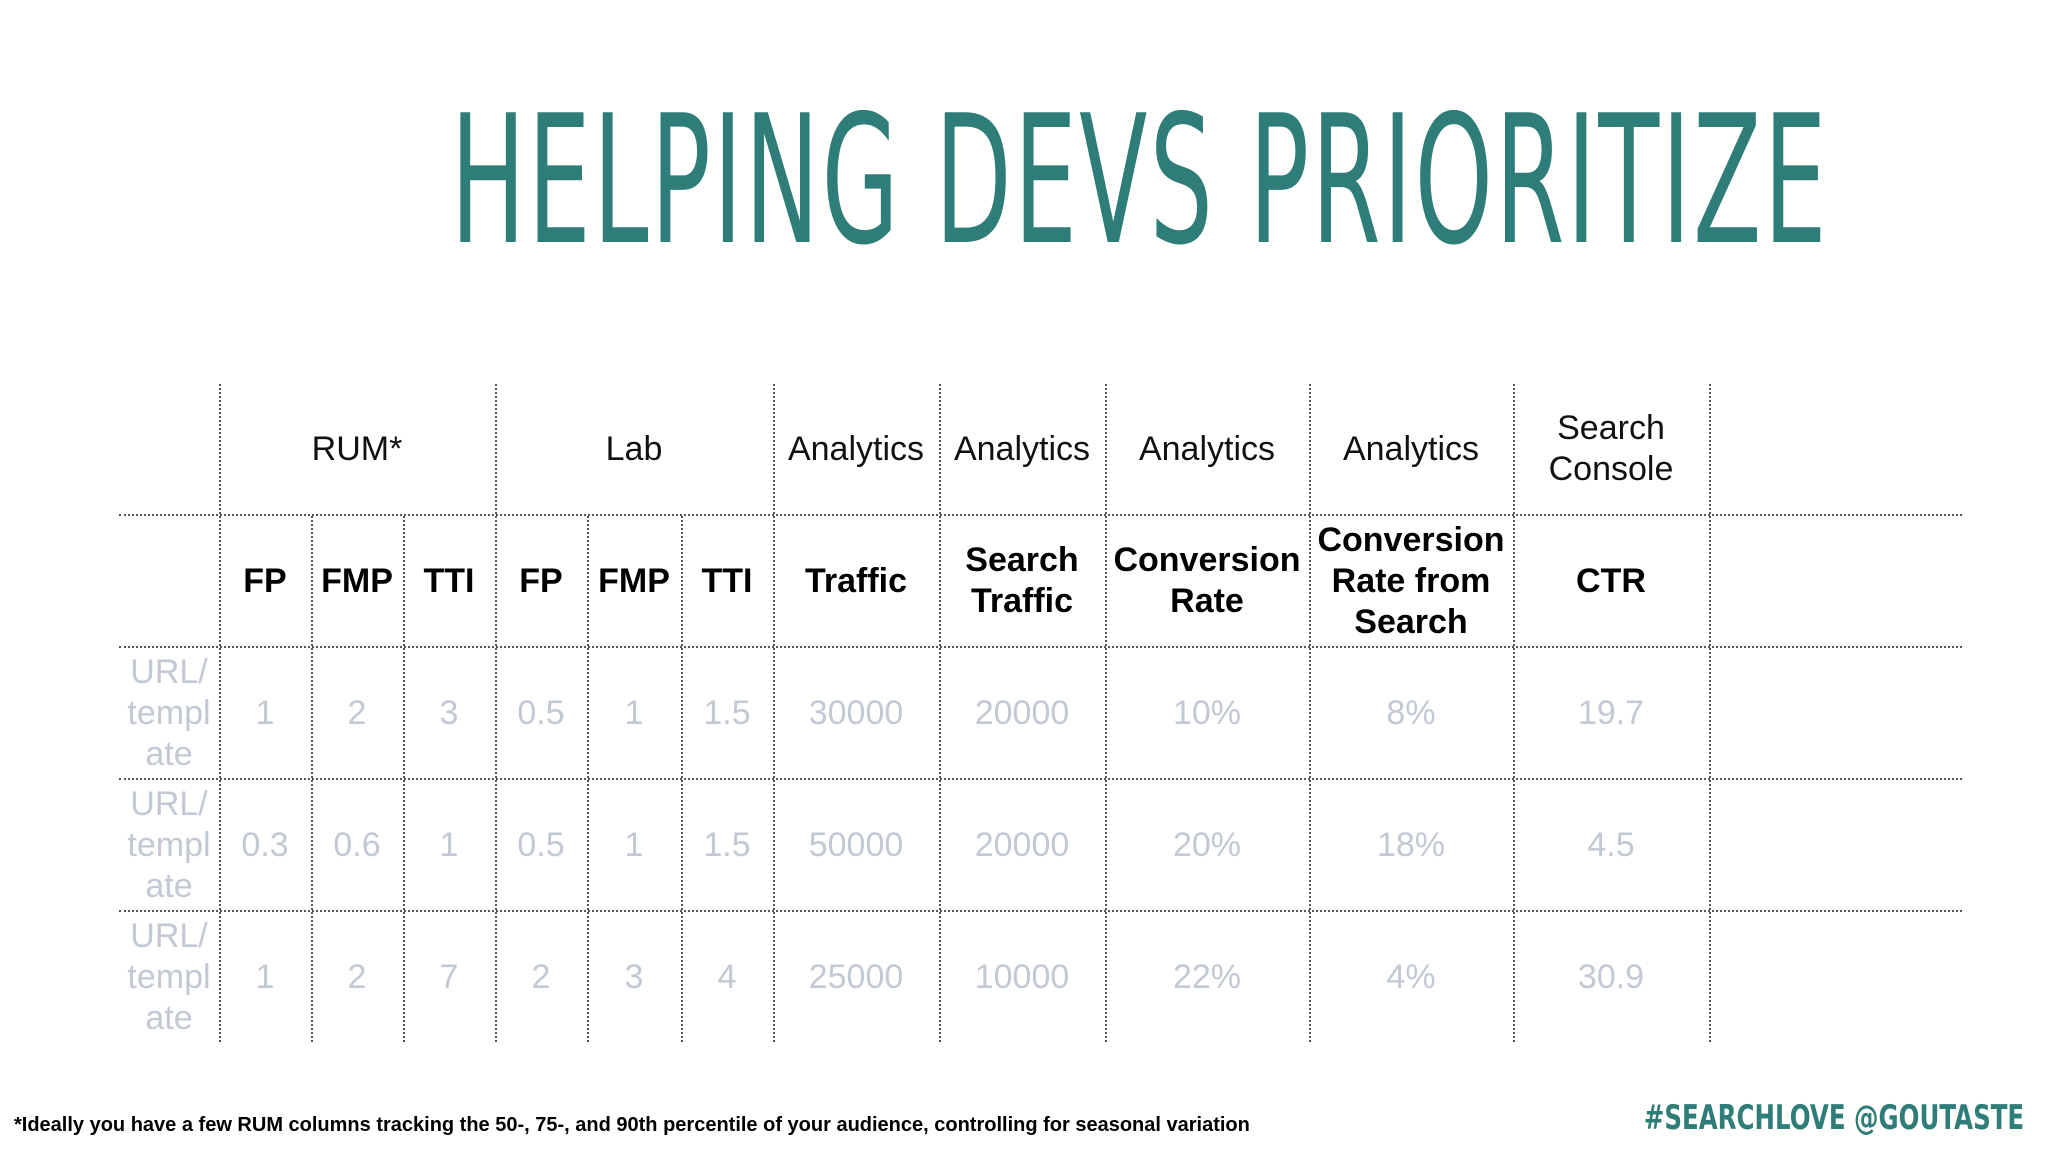 This screenshot has width=2048, height=1152. Describe the element at coordinates (1411, 448) in the screenshot. I see `group-header-analytics-conversion-search: Analytics` at that location.